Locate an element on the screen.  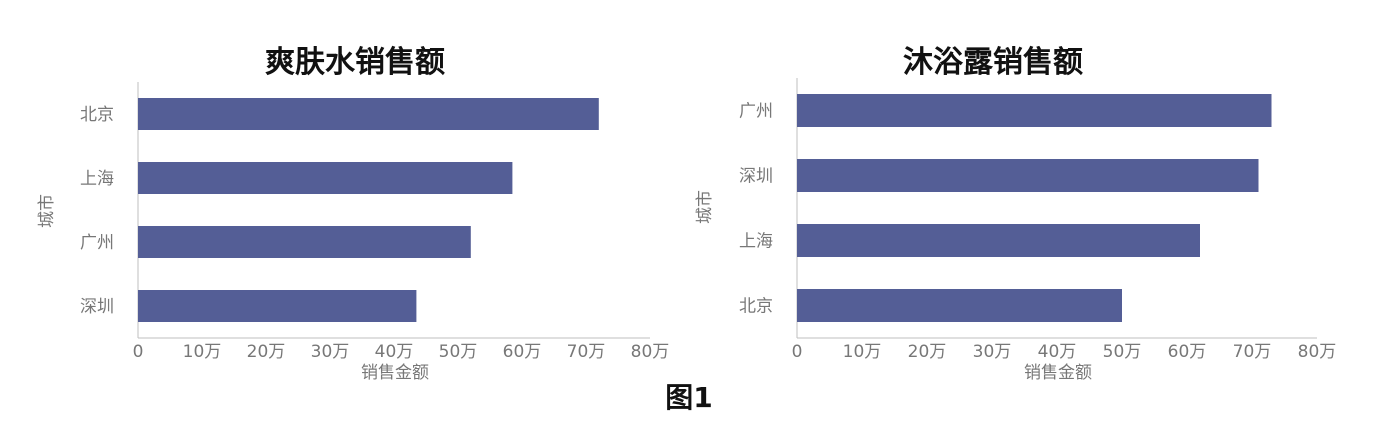
chart-title: 爽肤水销售额 is located at coordinates (355, 62).